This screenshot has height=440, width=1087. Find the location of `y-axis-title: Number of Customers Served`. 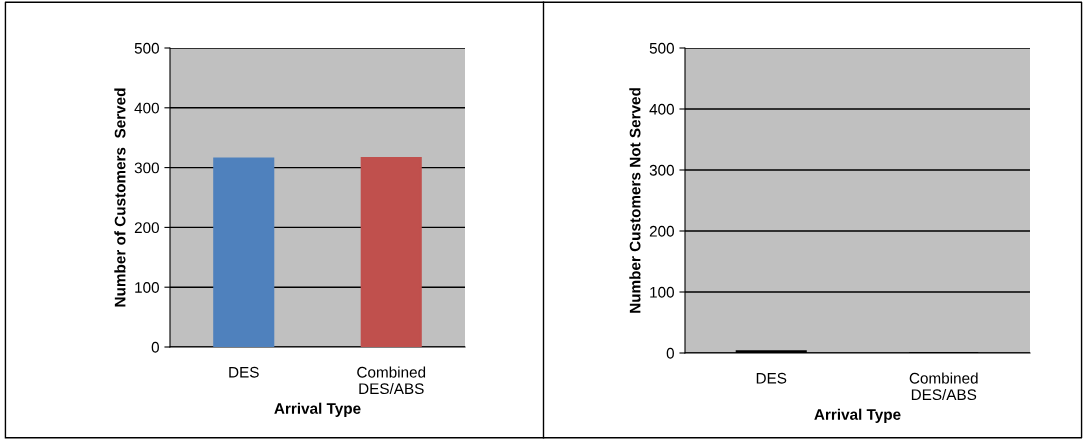

y-axis-title: Number of Customers Served is located at coordinates (120, 197).